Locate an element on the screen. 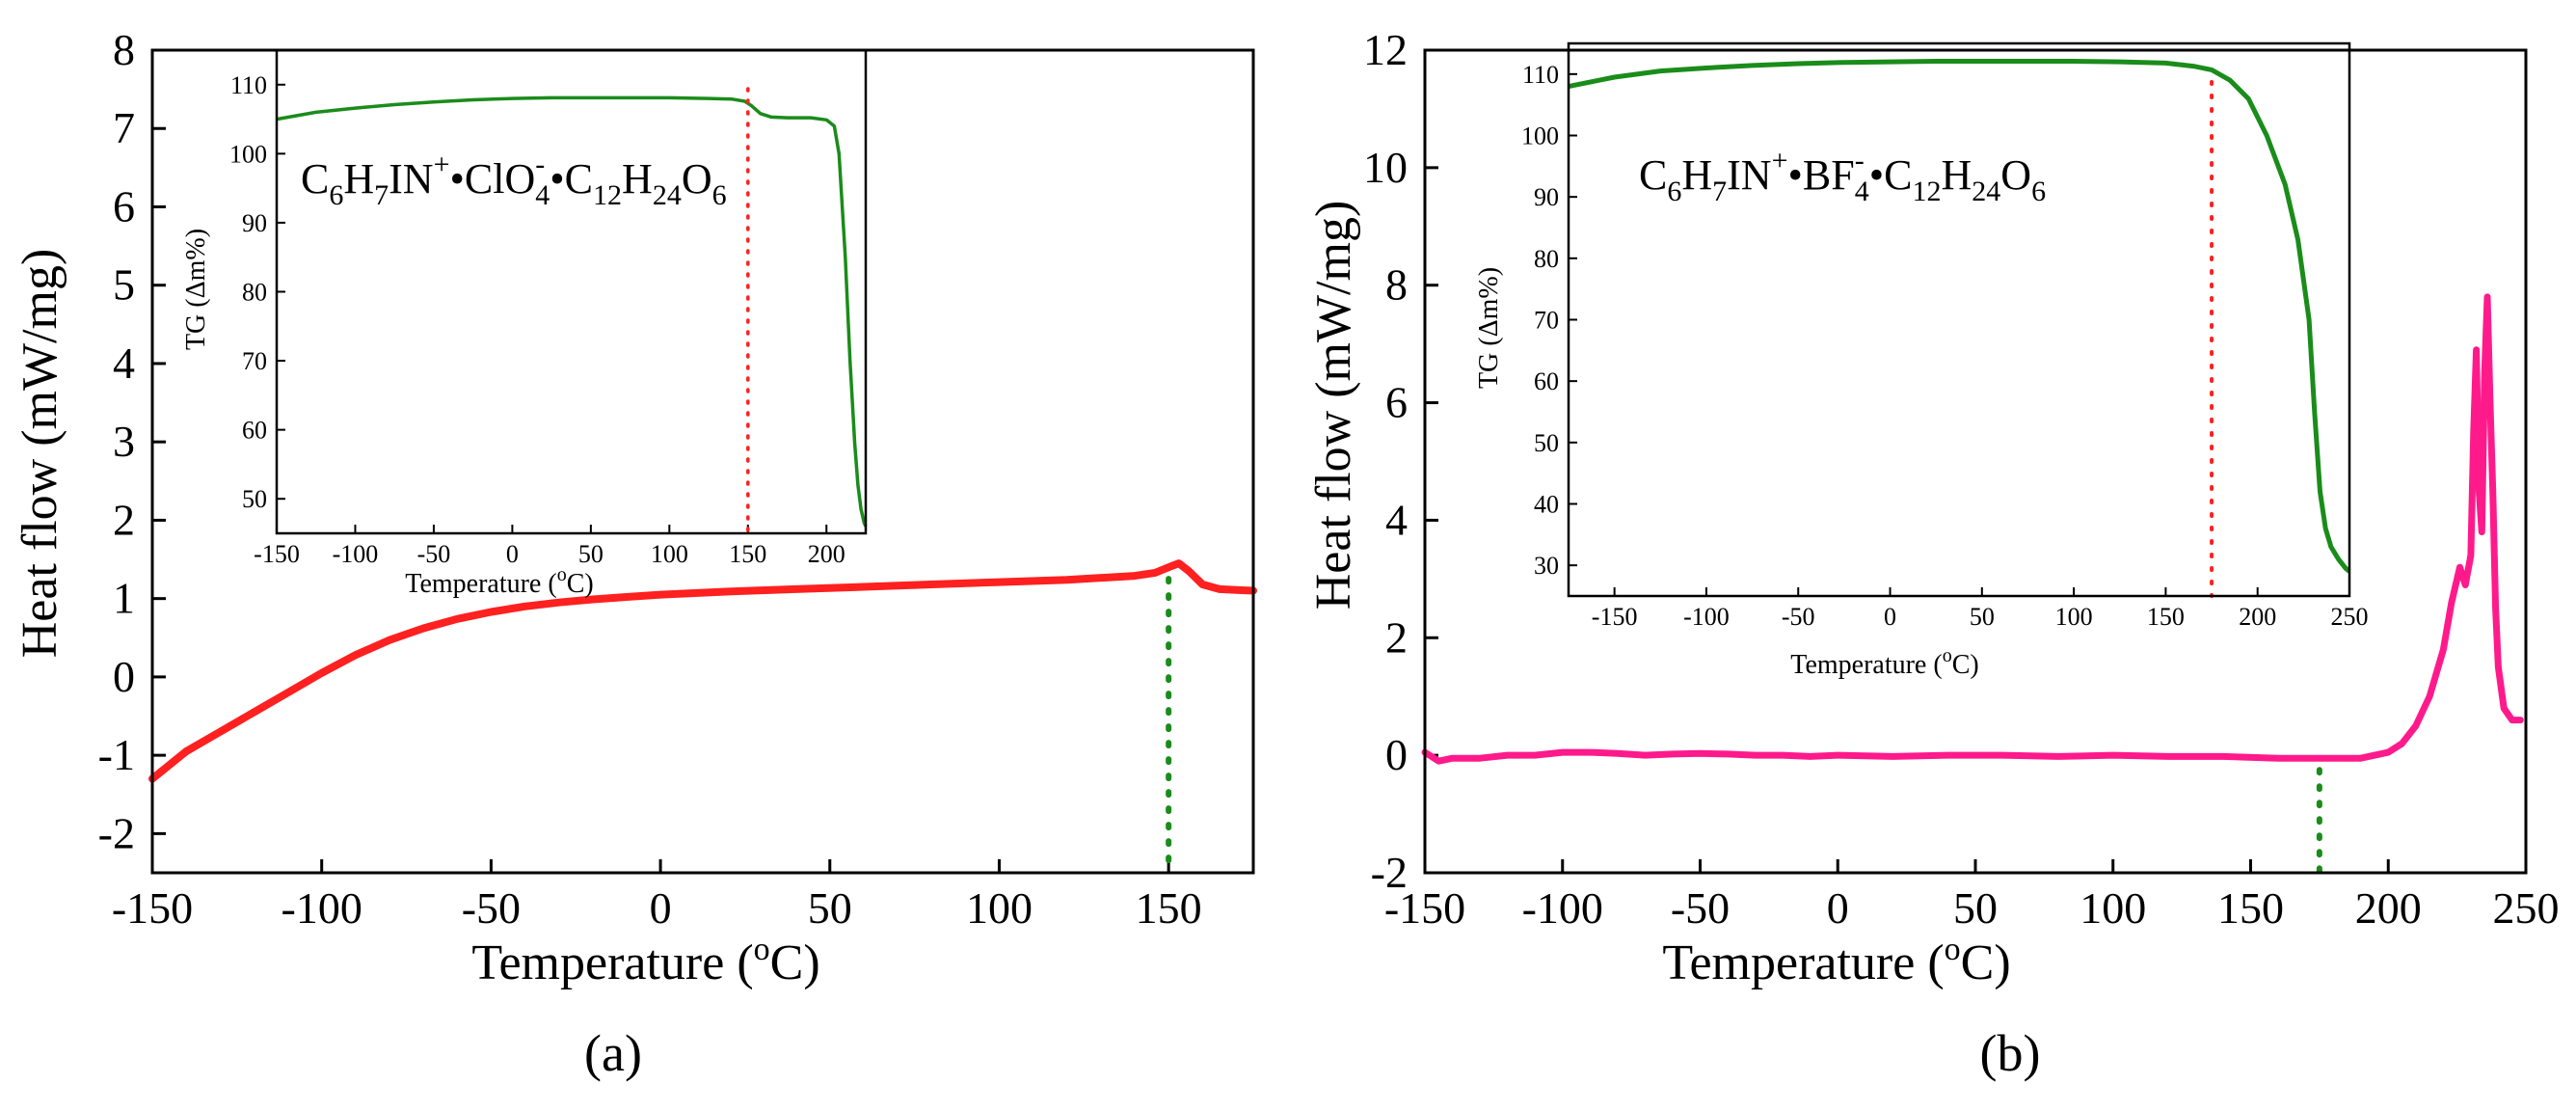 This screenshot has width=2576, height=1111. pa-main-y-tick-label: 2 is located at coordinates (124, 519).